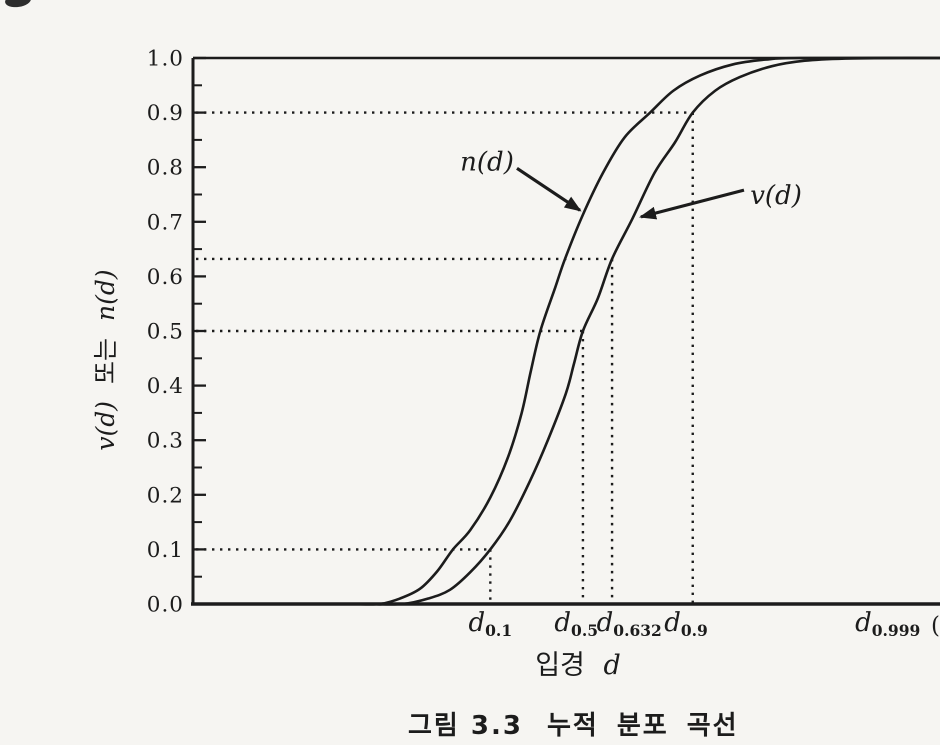 Image resolution: width=940 pixels, height=745 pixels. Describe the element at coordinates (935, 626) in the screenshot. I see `right-edge-parenthesis-fragment: (` at that location.